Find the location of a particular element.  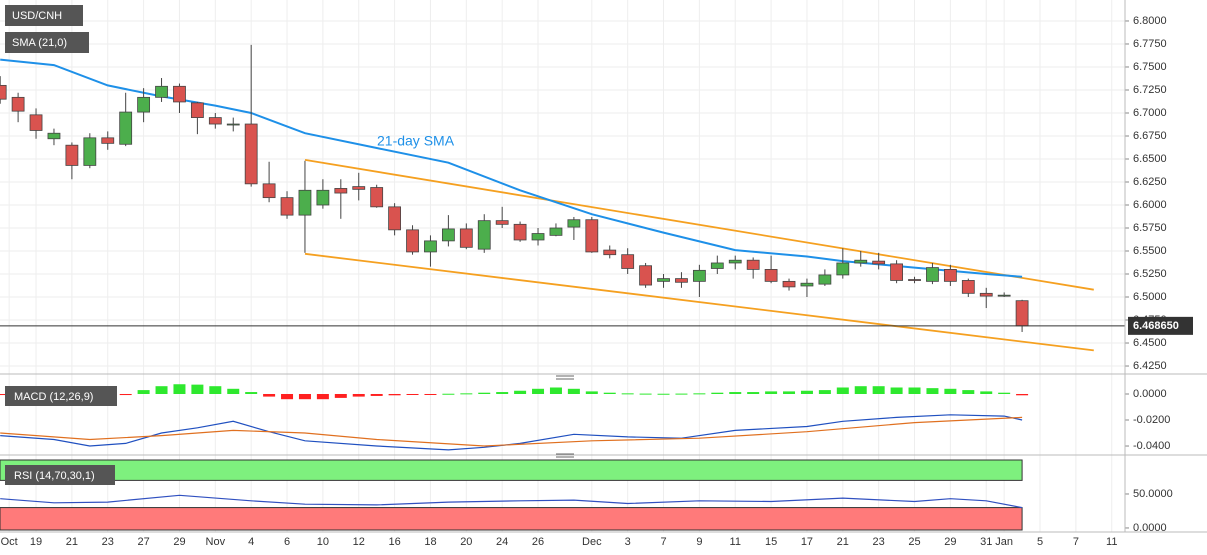

x-tick-label: 21 is located at coordinates (72, 542).